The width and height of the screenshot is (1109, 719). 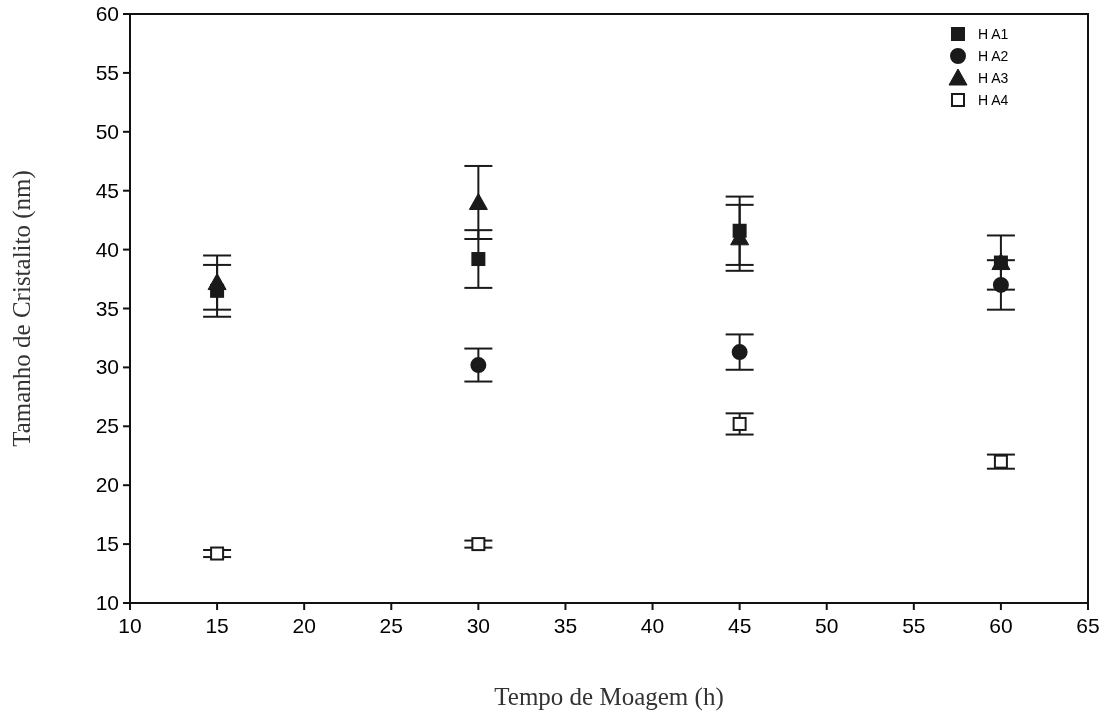 I want to click on y-tick-label: 50, so click(x=107, y=131).